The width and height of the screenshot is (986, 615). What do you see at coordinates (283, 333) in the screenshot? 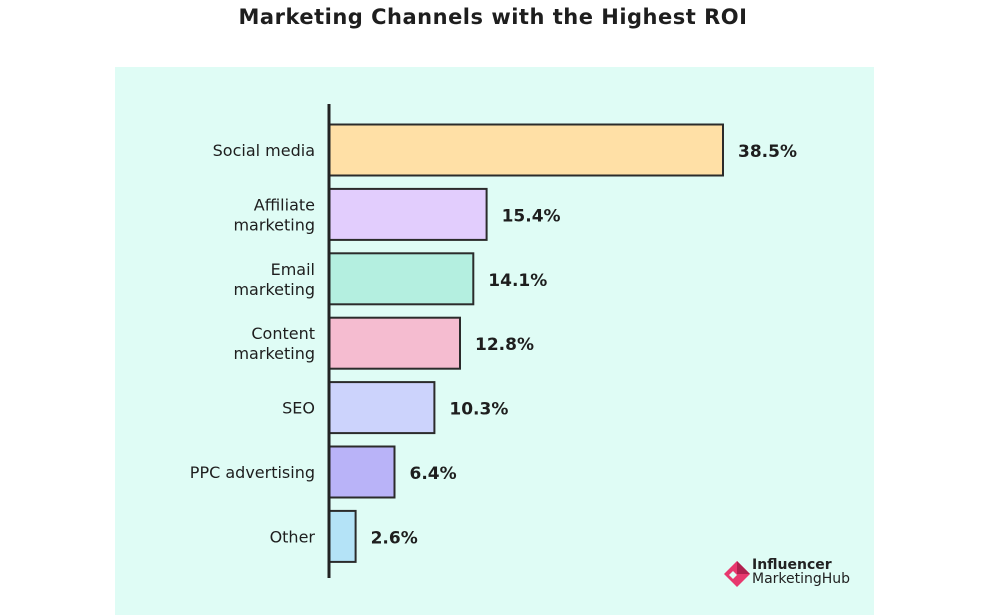
I see `category-label-3-0: Content` at bounding box center [283, 333].